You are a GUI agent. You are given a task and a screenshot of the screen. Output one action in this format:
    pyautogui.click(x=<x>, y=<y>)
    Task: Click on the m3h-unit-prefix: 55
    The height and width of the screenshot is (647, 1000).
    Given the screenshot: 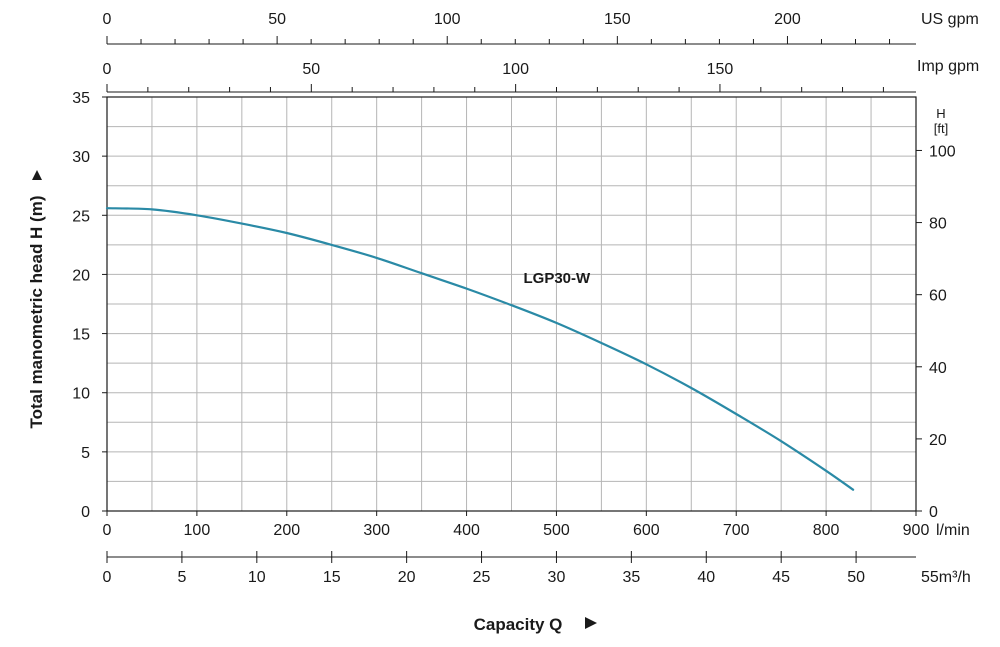 What is the action you would take?
    pyautogui.click(x=930, y=577)
    